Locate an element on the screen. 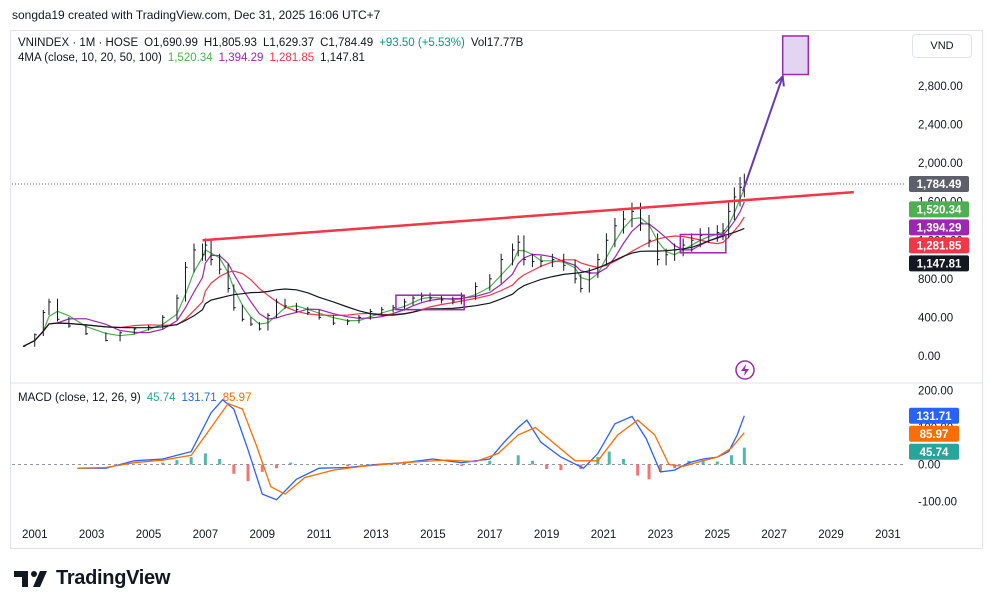  currency-button: VND is located at coordinates (942, 46).